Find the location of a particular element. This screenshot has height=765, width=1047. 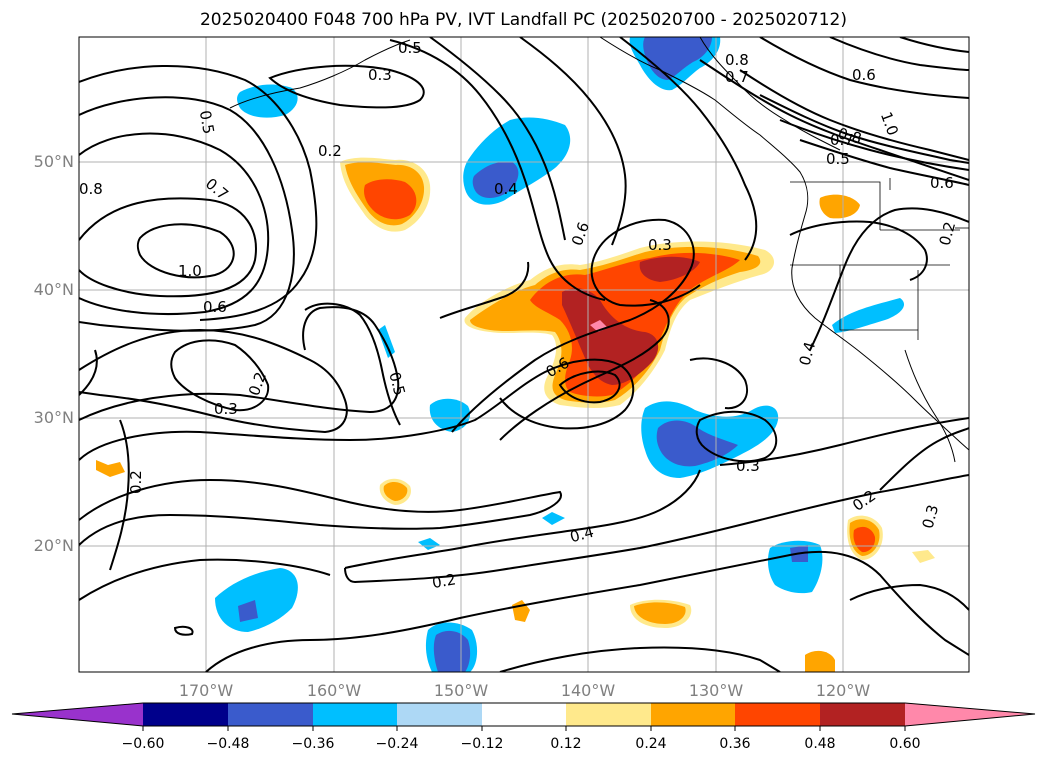

negative-anomaly-spot-g is located at coordinates (553, 518).